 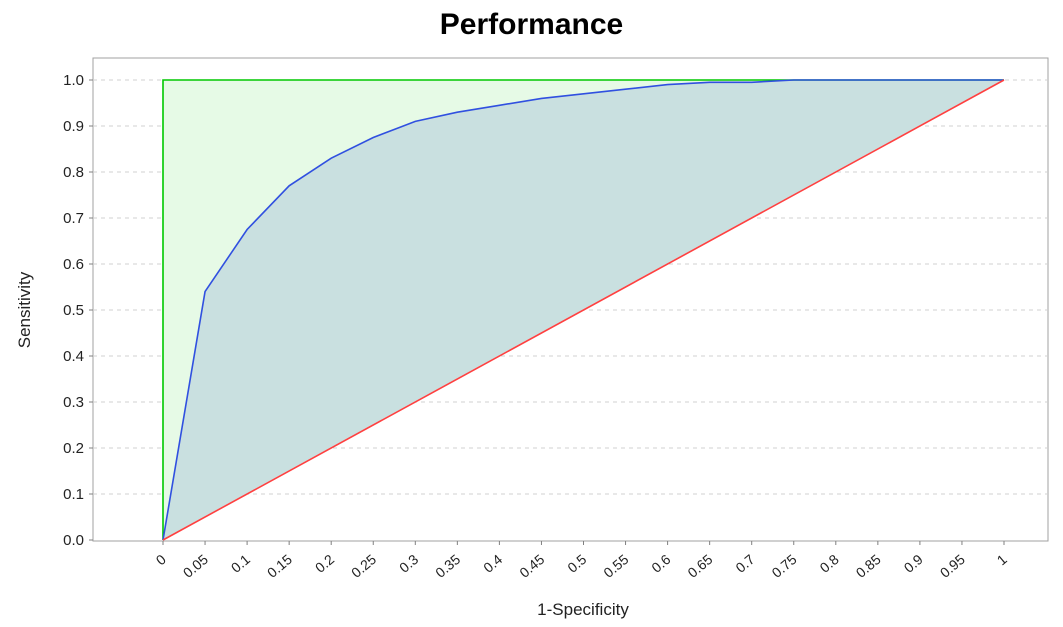 I want to click on x-tick-label: 0.95, so click(x=952, y=566).